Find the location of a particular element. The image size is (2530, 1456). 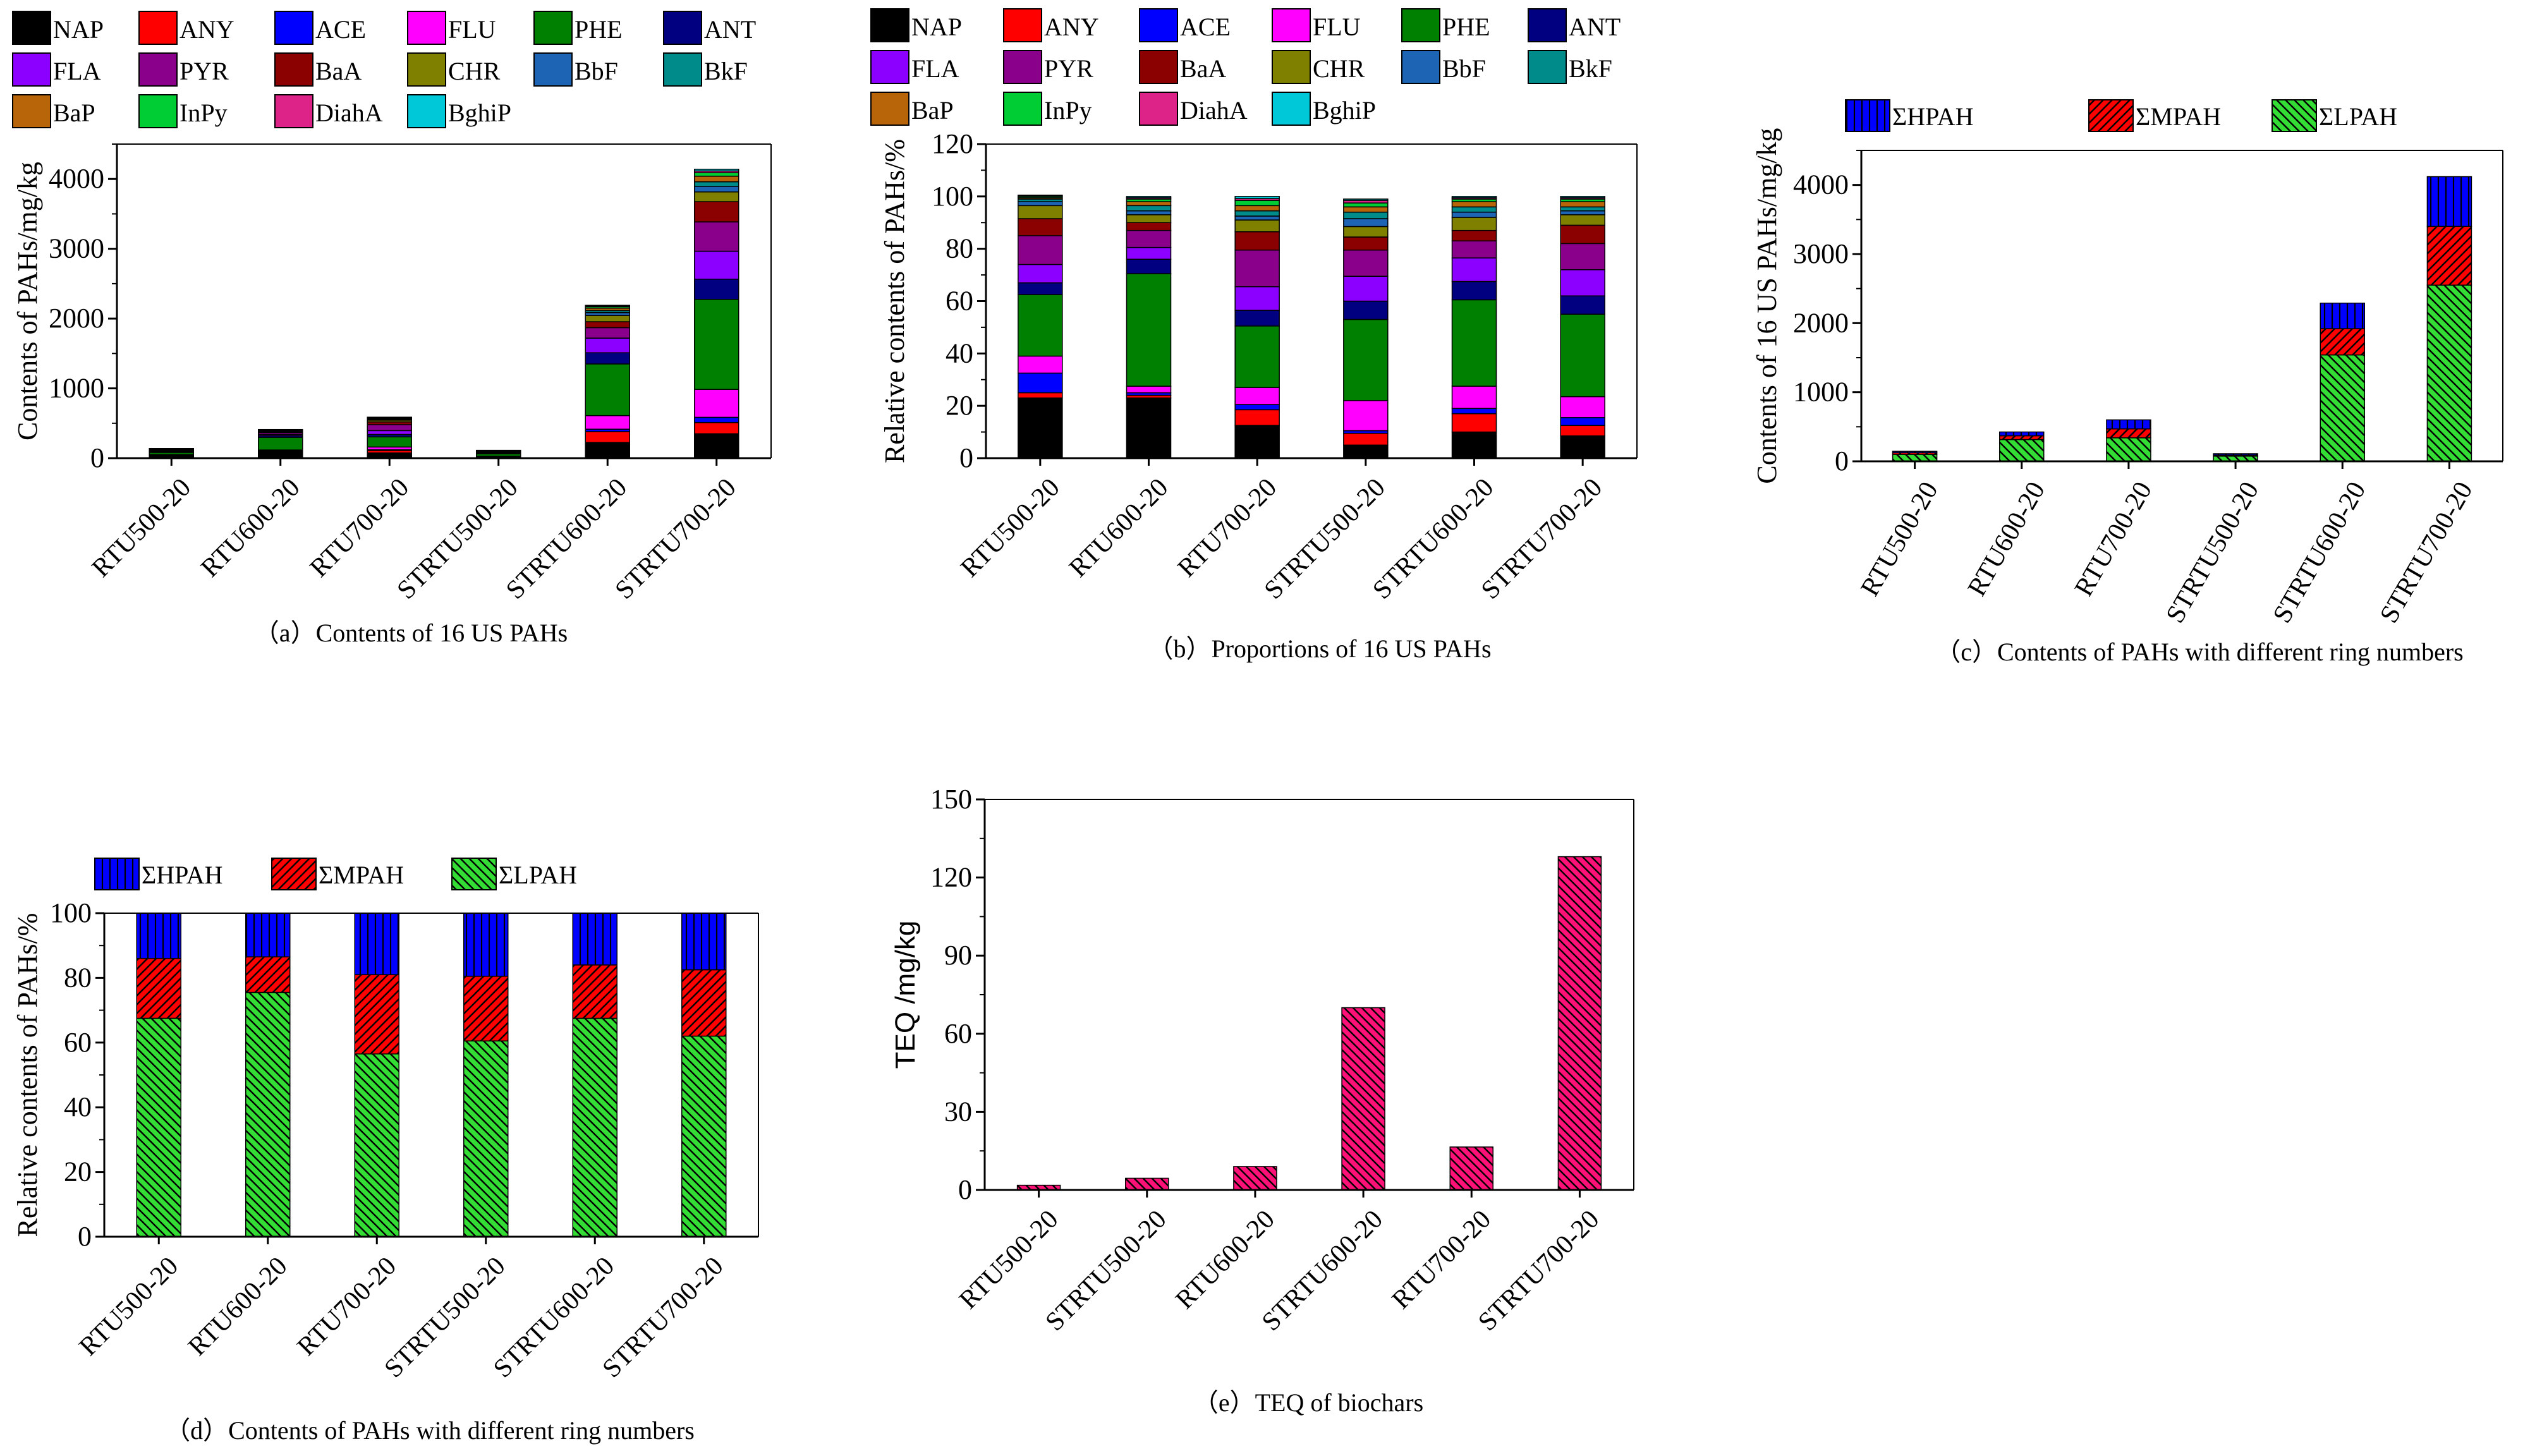

y-tick-label-e-1: 30 is located at coordinates (958, 1111).